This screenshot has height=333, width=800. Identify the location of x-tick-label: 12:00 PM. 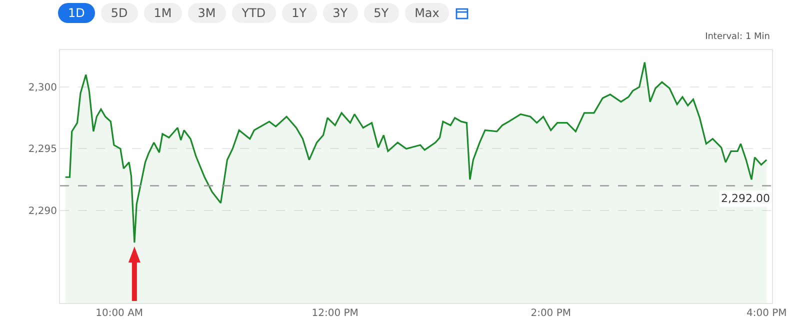
(335, 313).